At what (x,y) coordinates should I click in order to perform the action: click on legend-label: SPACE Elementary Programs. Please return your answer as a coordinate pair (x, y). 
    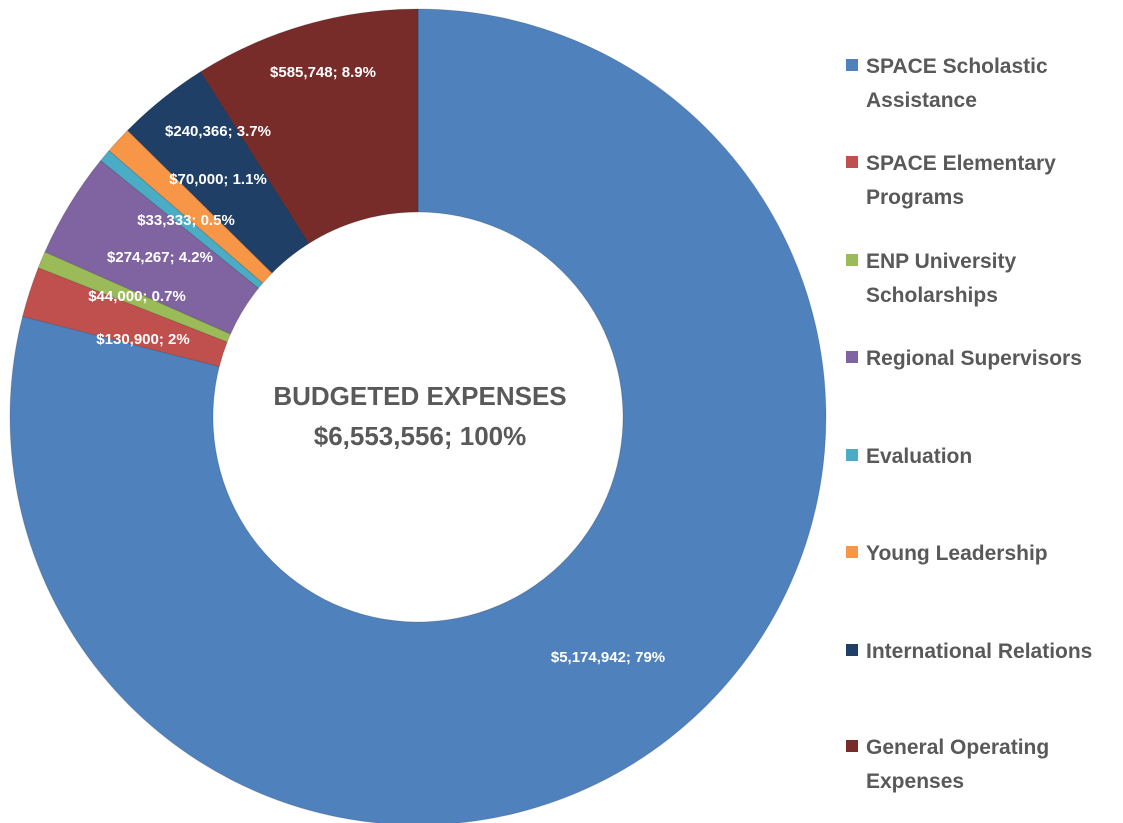
    Looking at the image, I should click on (961, 180).